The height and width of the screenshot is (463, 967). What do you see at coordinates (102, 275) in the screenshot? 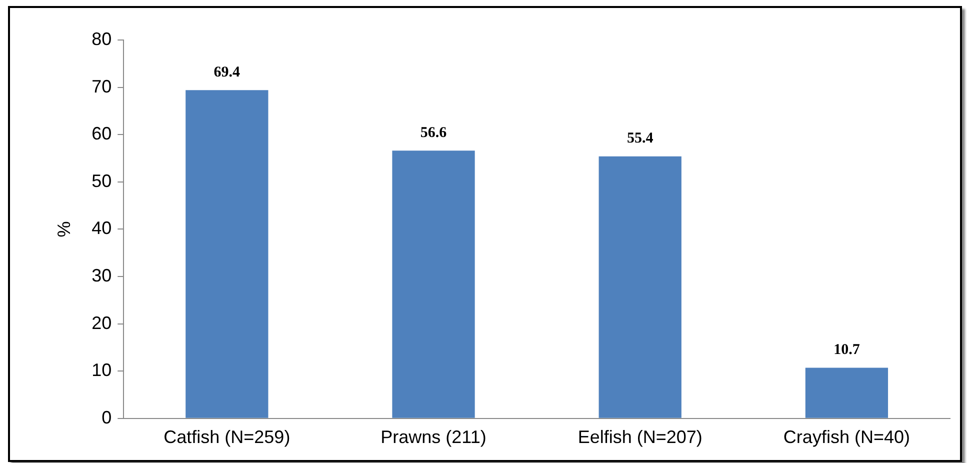
I see `y-tick-label: 30` at bounding box center [102, 275].